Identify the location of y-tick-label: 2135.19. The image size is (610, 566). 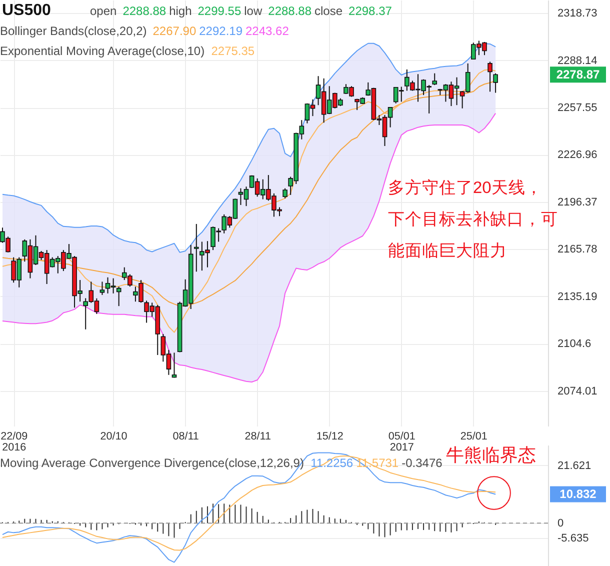
(578, 296).